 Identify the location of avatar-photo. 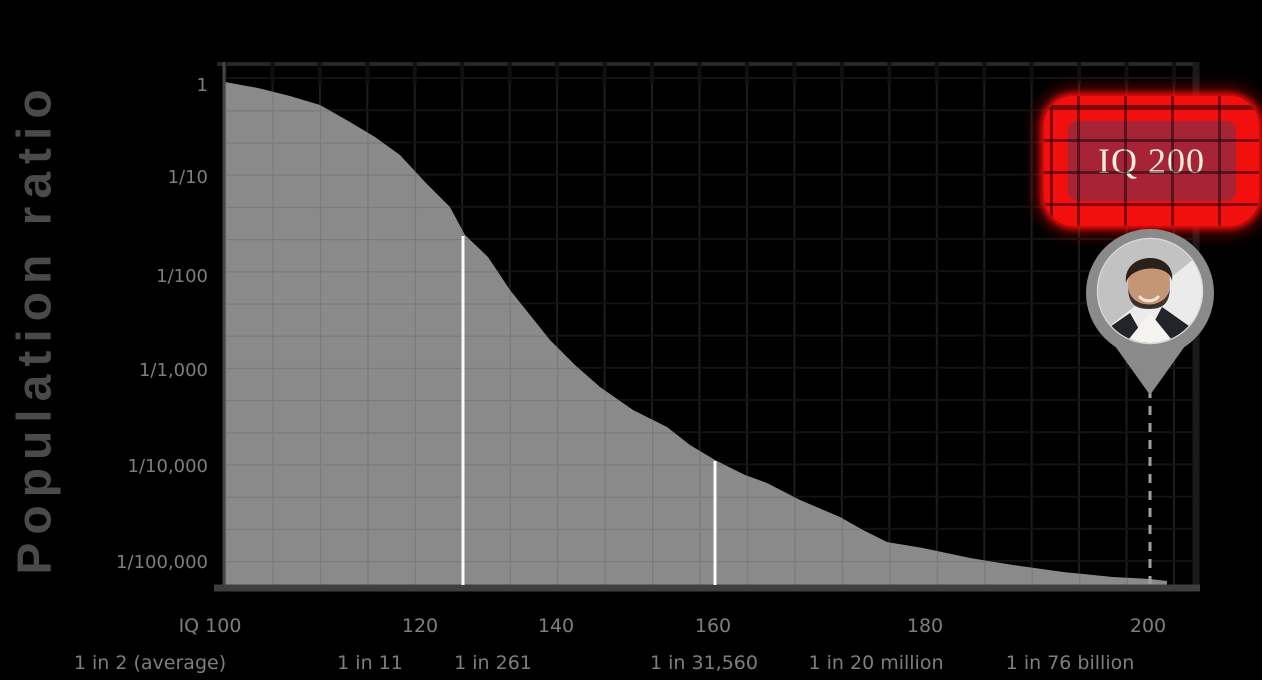
(1150, 291).